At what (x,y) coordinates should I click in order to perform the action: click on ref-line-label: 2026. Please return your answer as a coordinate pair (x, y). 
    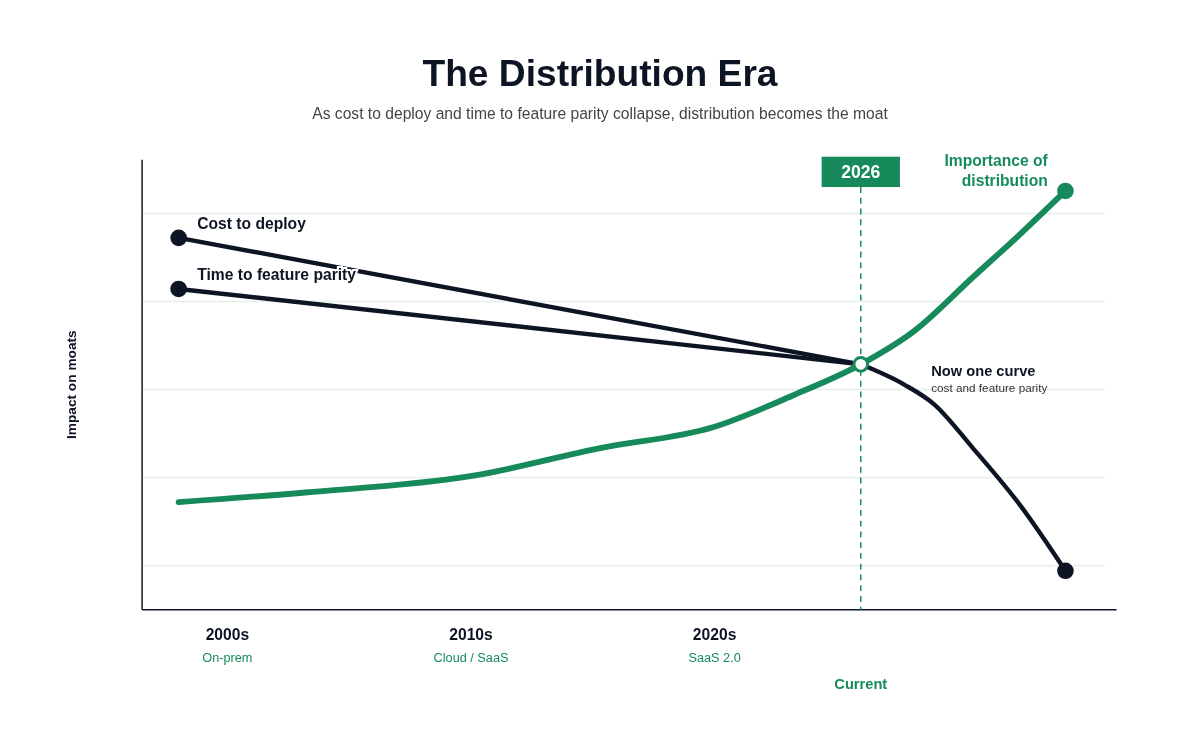
    Looking at the image, I should click on (861, 172).